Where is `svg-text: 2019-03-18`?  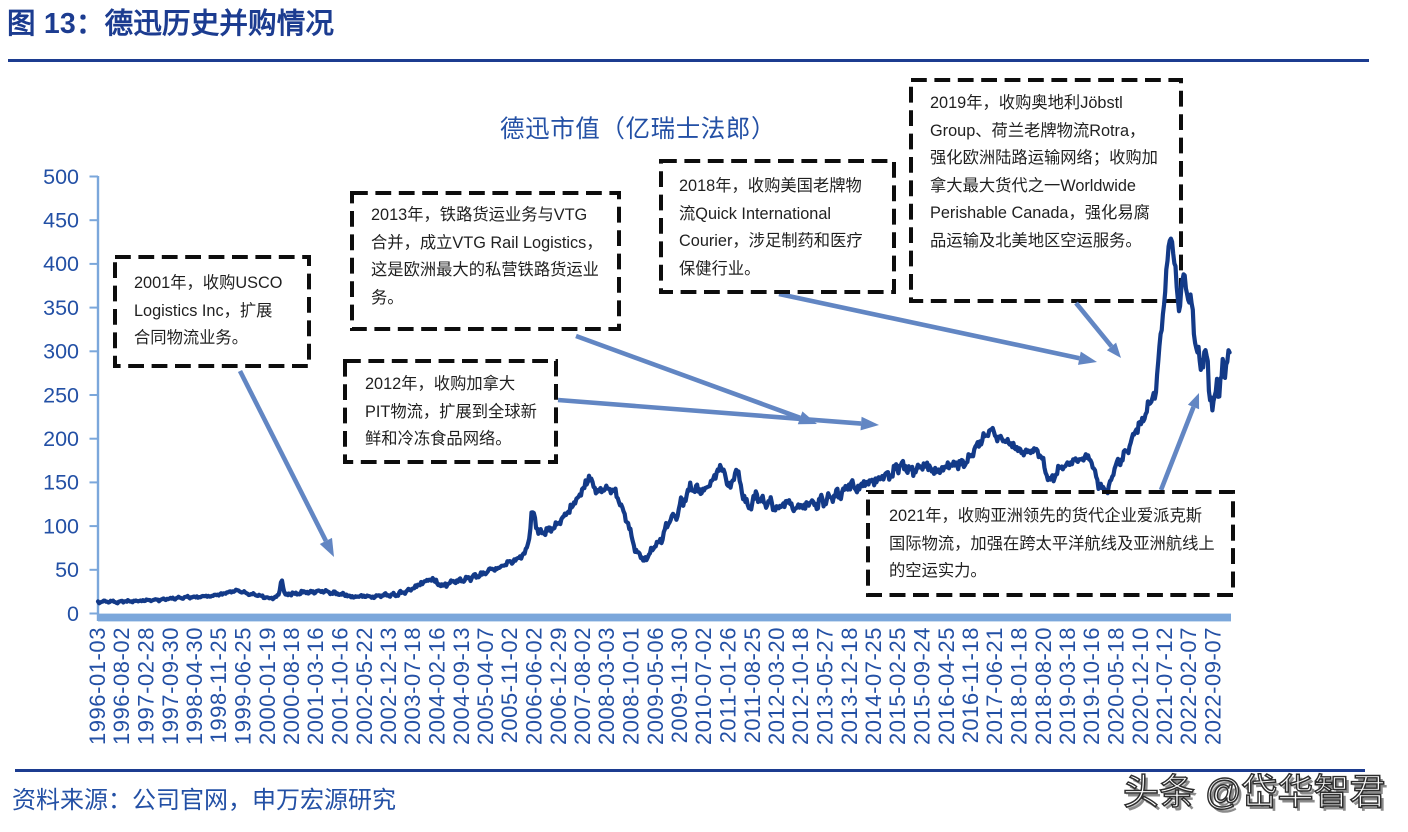 svg-text: 2019-03-18 is located at coordinates (1067, 686).